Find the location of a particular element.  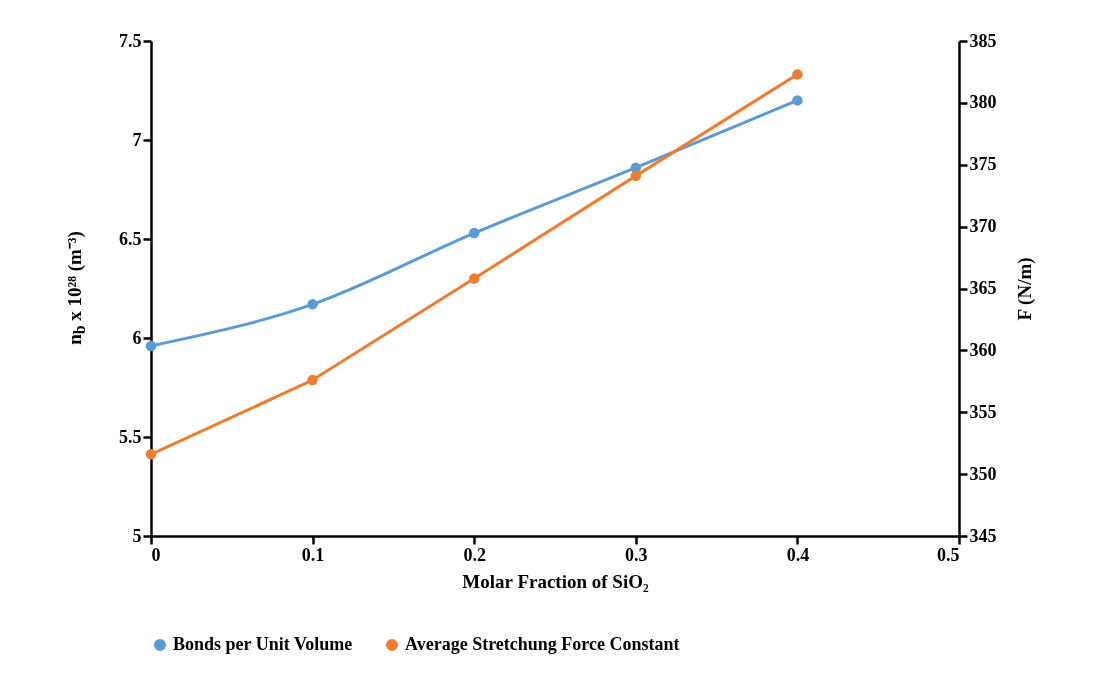

x-tick-label: 0.5 is located at coordinates (948, 554).